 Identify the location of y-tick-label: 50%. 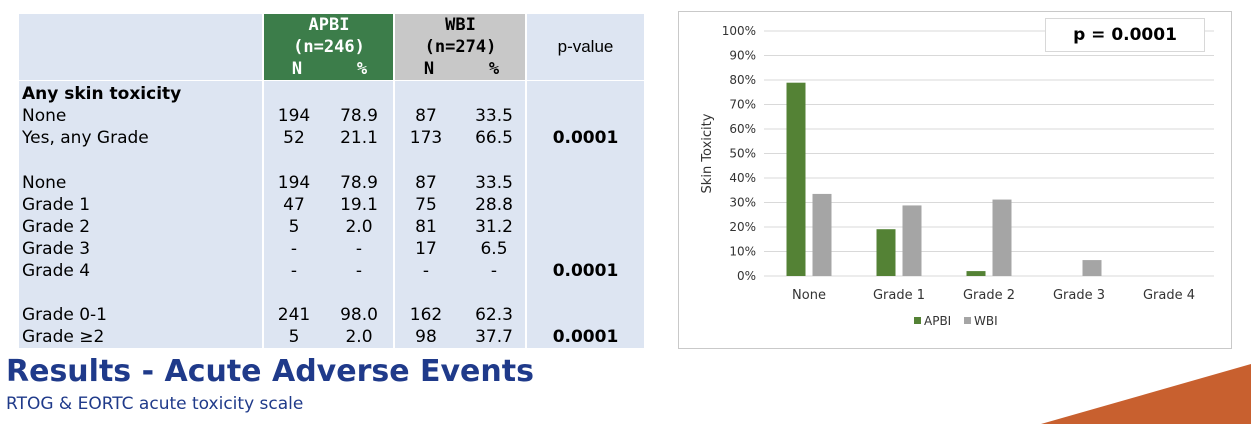
(742, 154).